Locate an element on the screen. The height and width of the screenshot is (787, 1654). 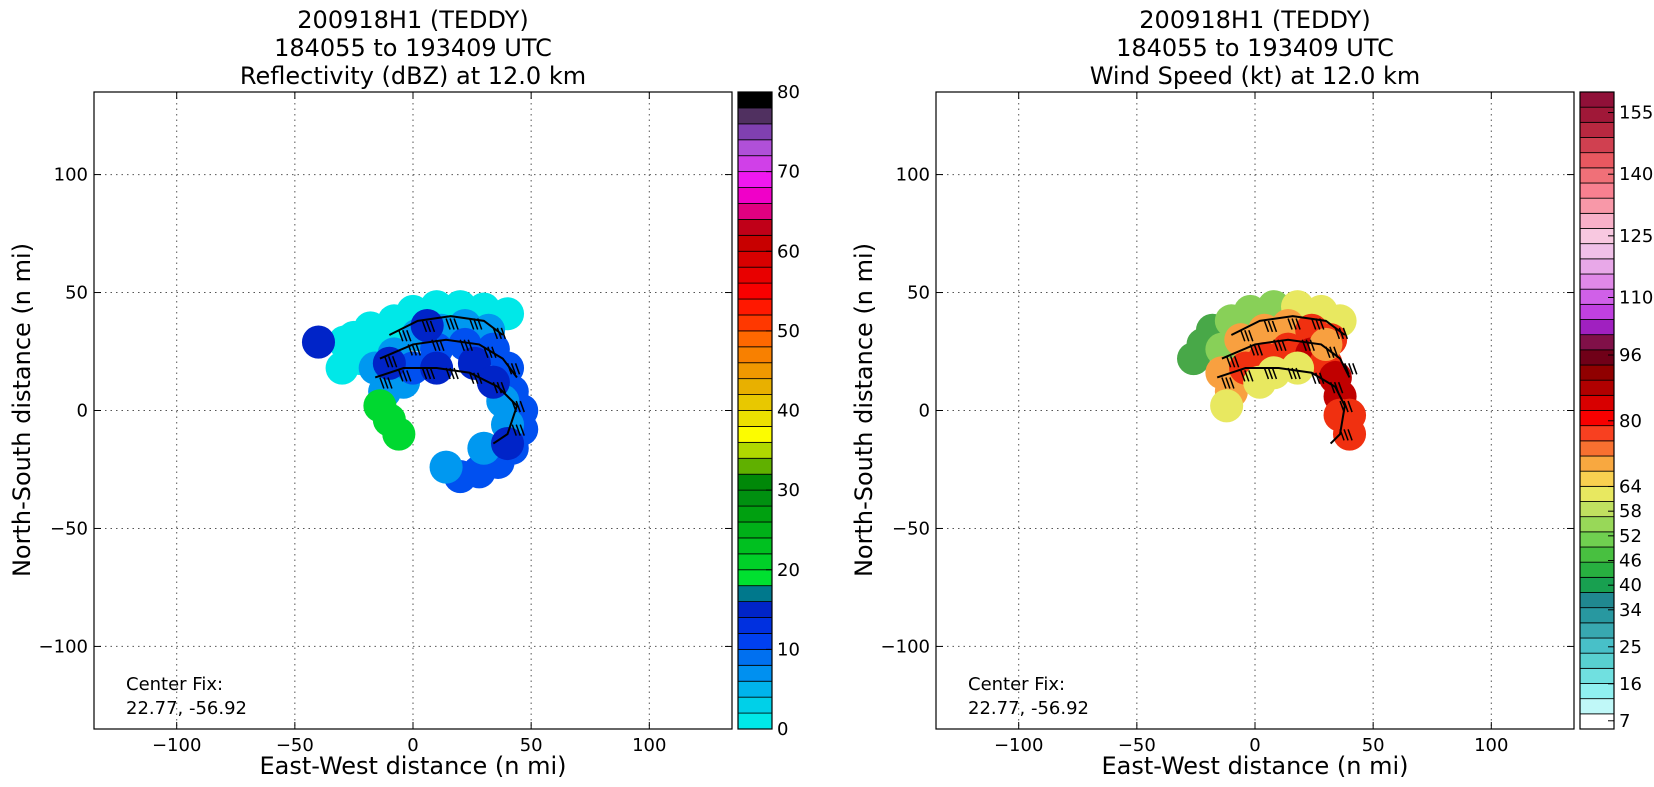
reflectivity-field is located at coordinates (420, 392).